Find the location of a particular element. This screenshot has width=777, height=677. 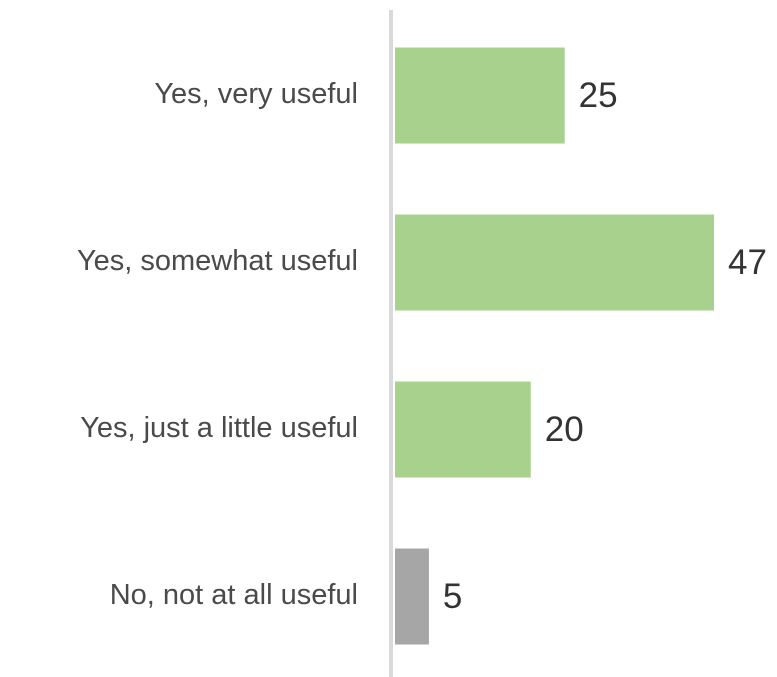

data-label: 47 is located at coordinates (747, 262).